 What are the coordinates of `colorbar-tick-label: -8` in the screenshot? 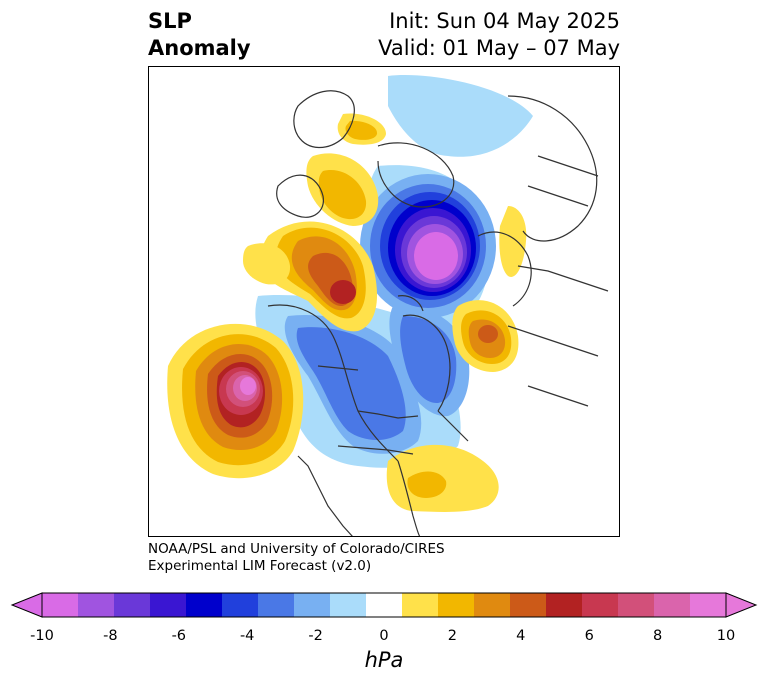 It's located at (110, 636).